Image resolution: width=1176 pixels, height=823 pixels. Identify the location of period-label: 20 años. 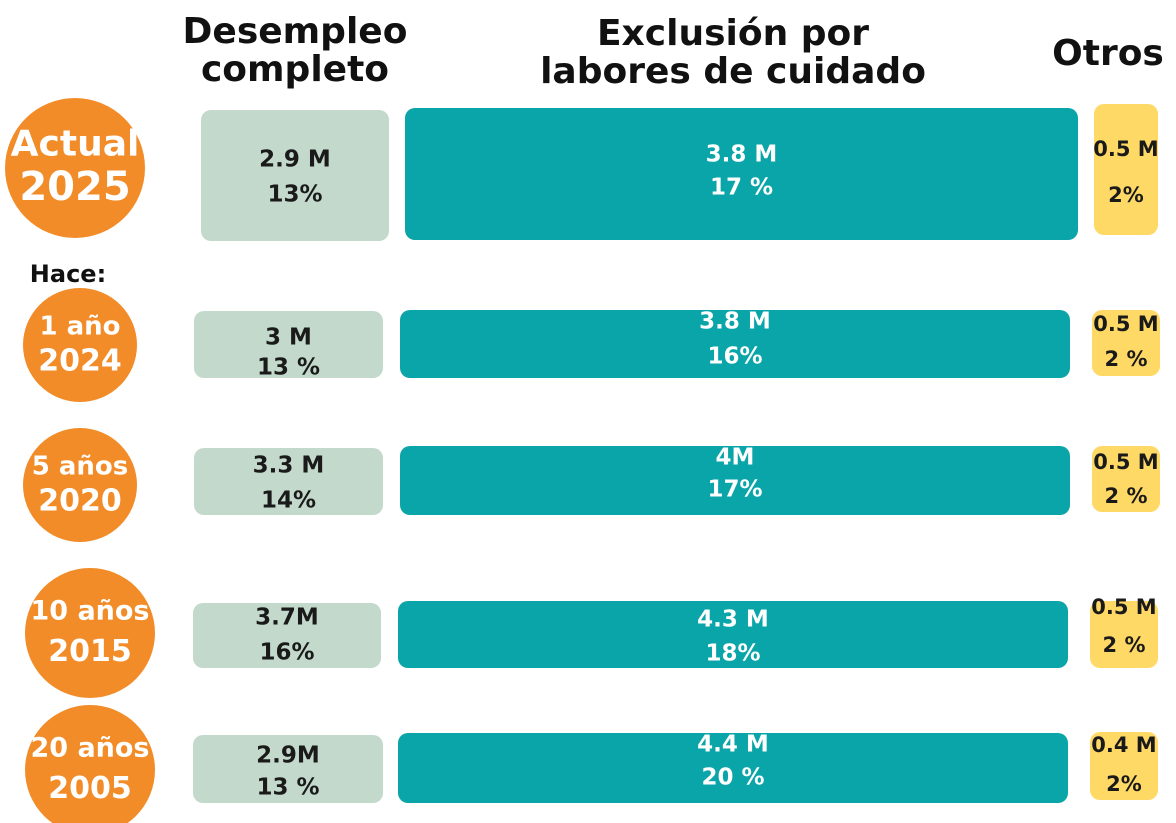
(89, 748).